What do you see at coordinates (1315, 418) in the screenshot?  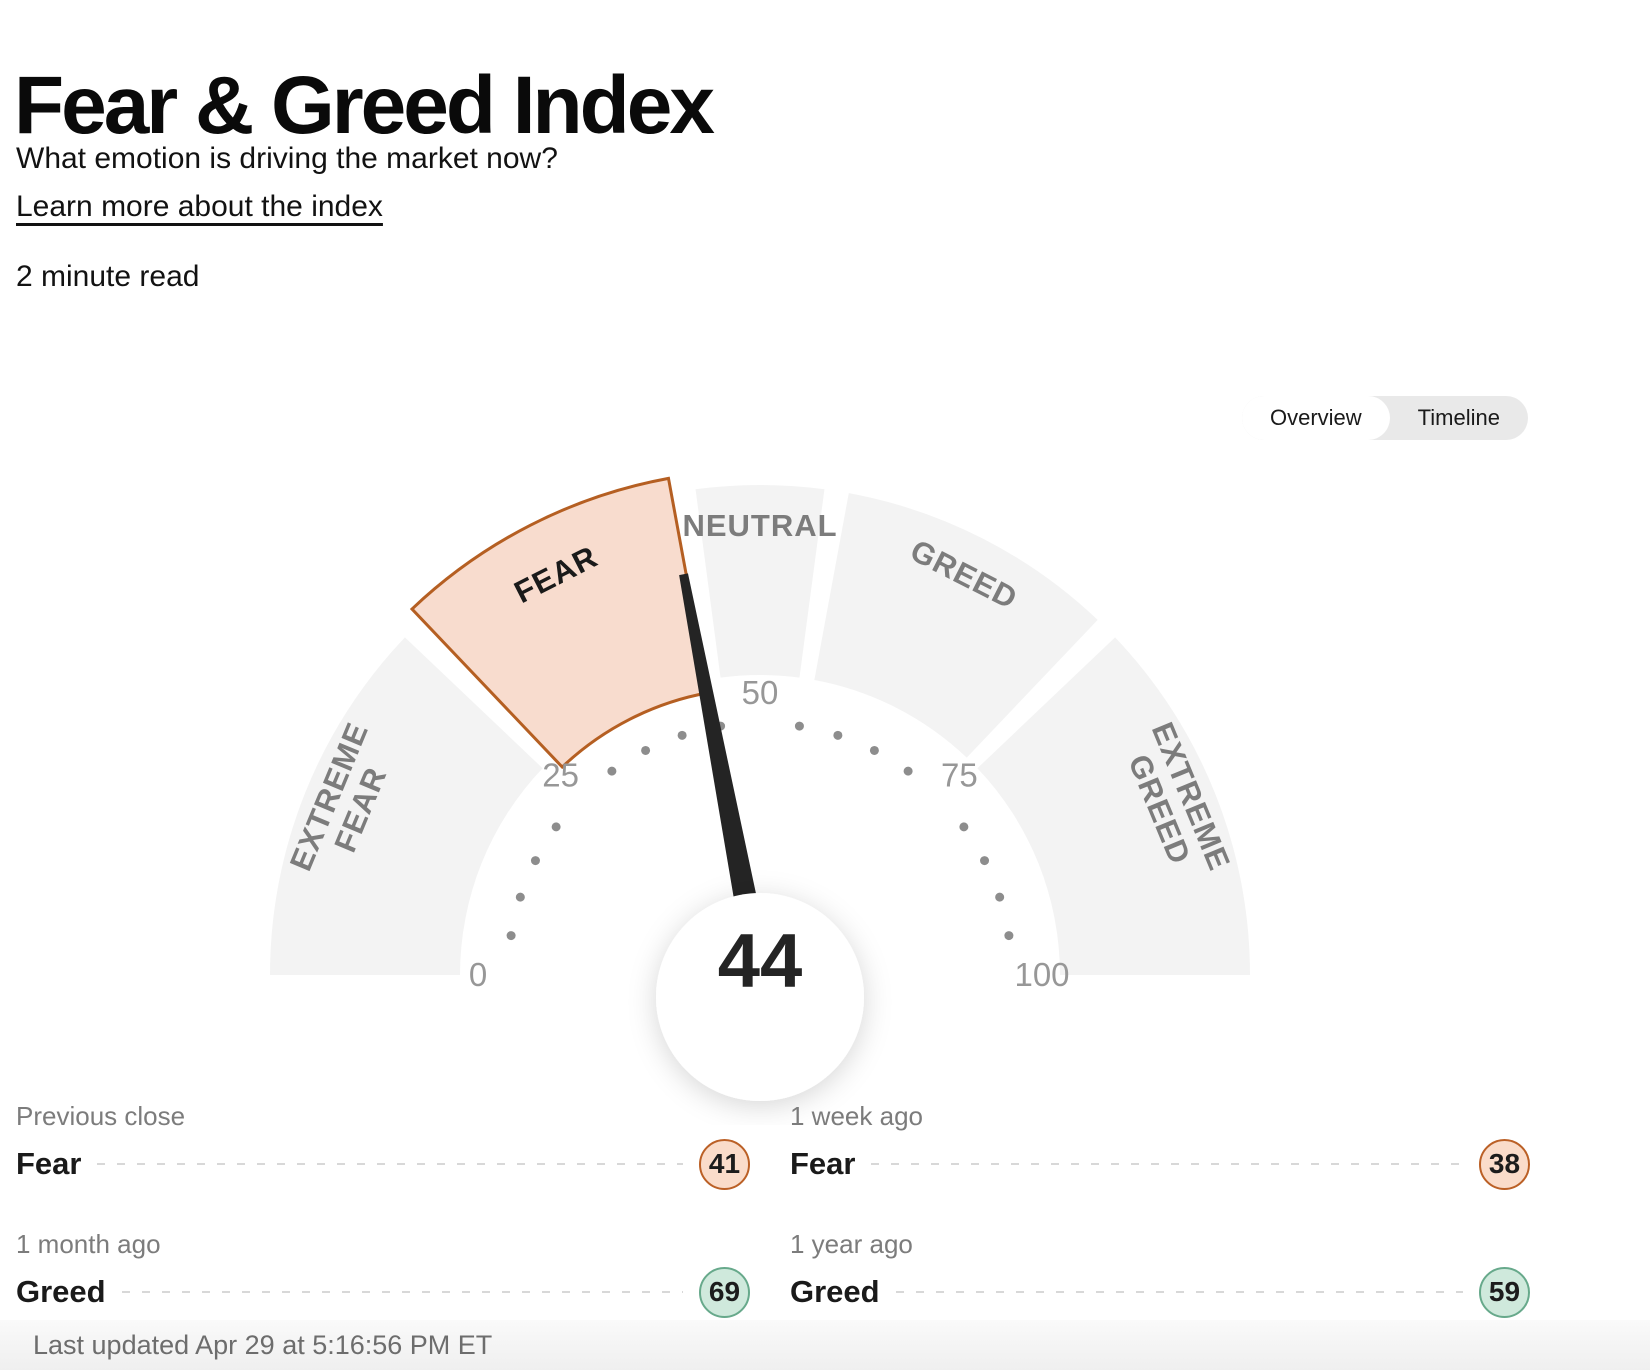 I see `toggle-overview: Overview` at bounding box center [1315, 418].